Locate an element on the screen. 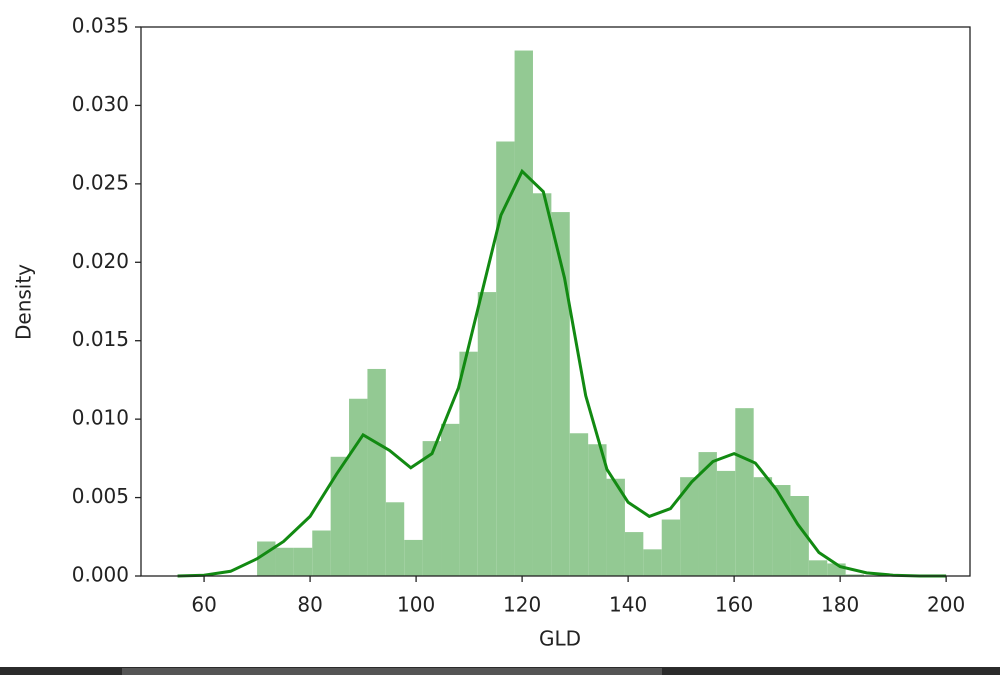 The image size is (1000, 675). x-tick-label: 80 is located at coordinates (309, 605).